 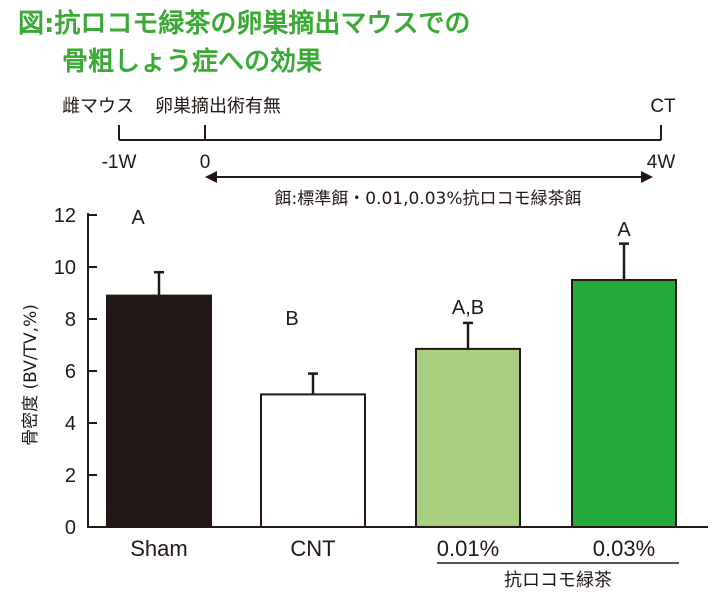 What do you see at coordinates (65, 268) in the screenshot?
I see `y-tick-label: 10` at bounding box center [65, 268].